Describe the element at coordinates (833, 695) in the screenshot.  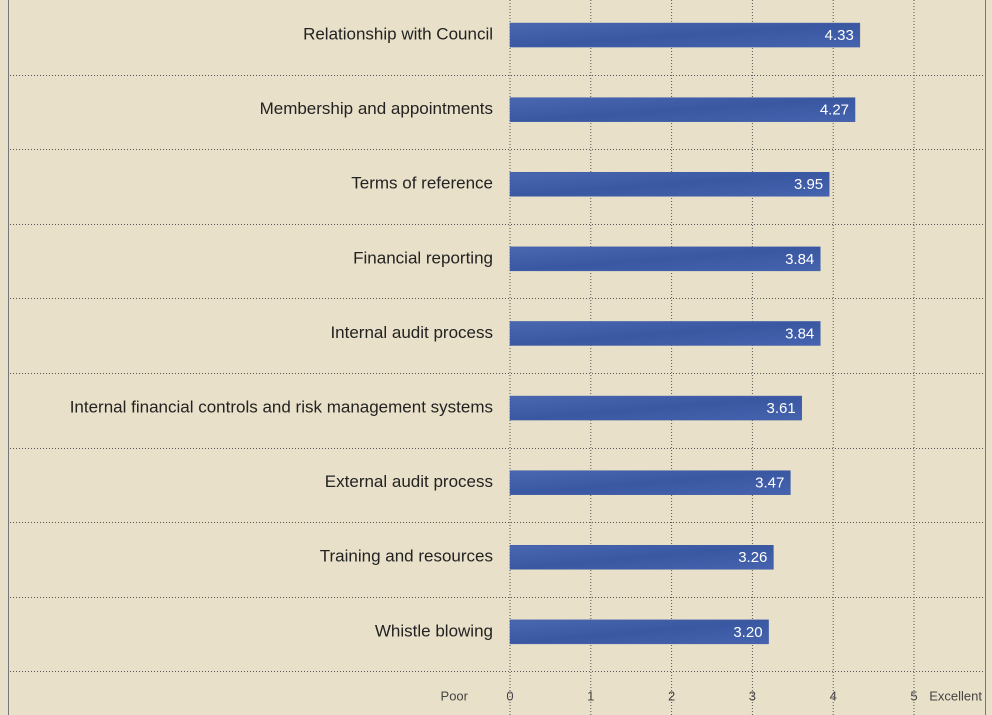
I see `x-tick-label: 4` at that location.